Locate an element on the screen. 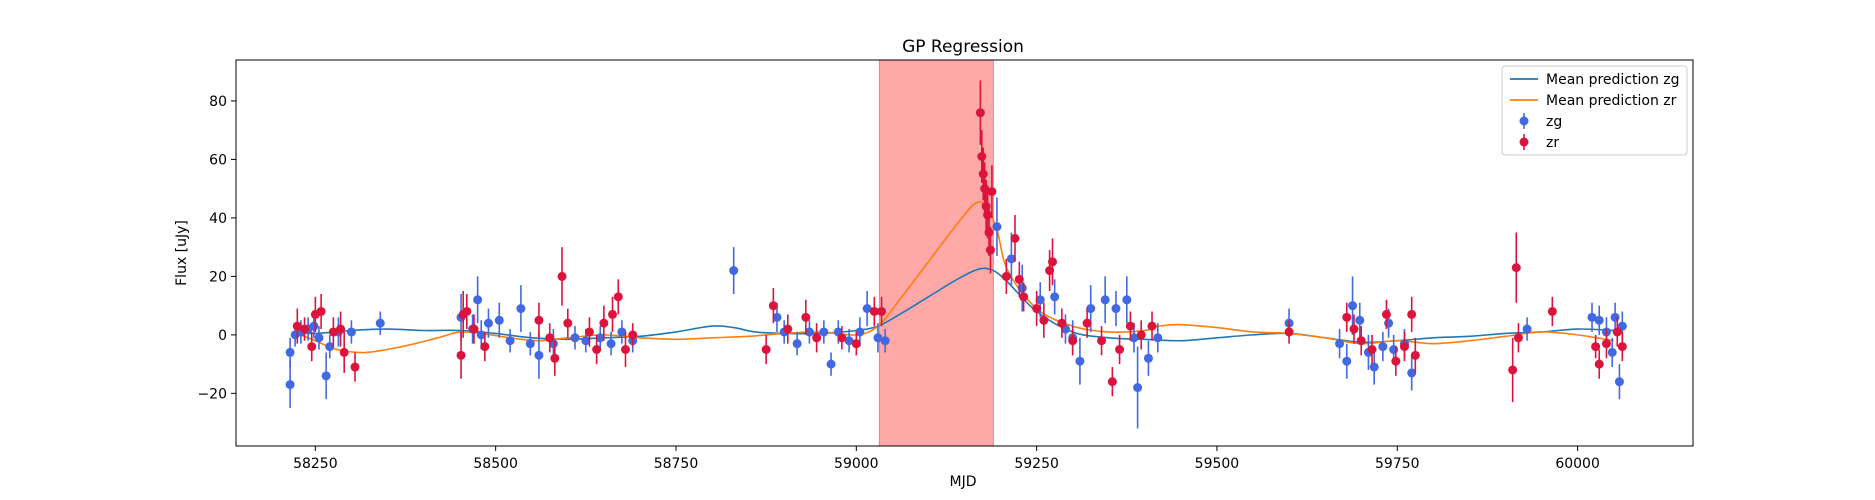 The image size is (1875, 500). shaded-region-layer is located at coordinates (936, 253).